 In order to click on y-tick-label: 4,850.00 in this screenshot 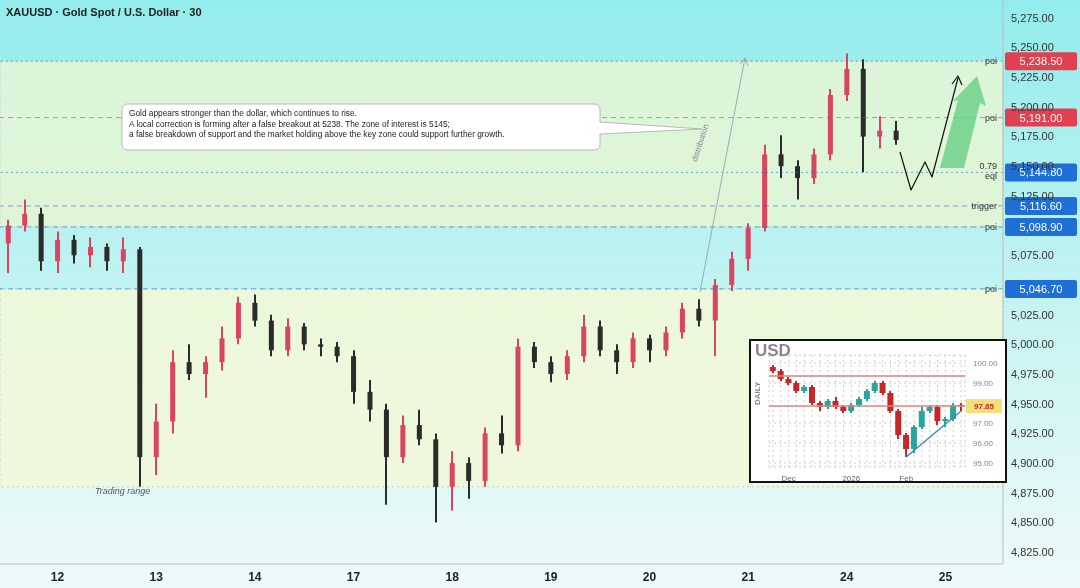, I will do `click(1032, 522)`.